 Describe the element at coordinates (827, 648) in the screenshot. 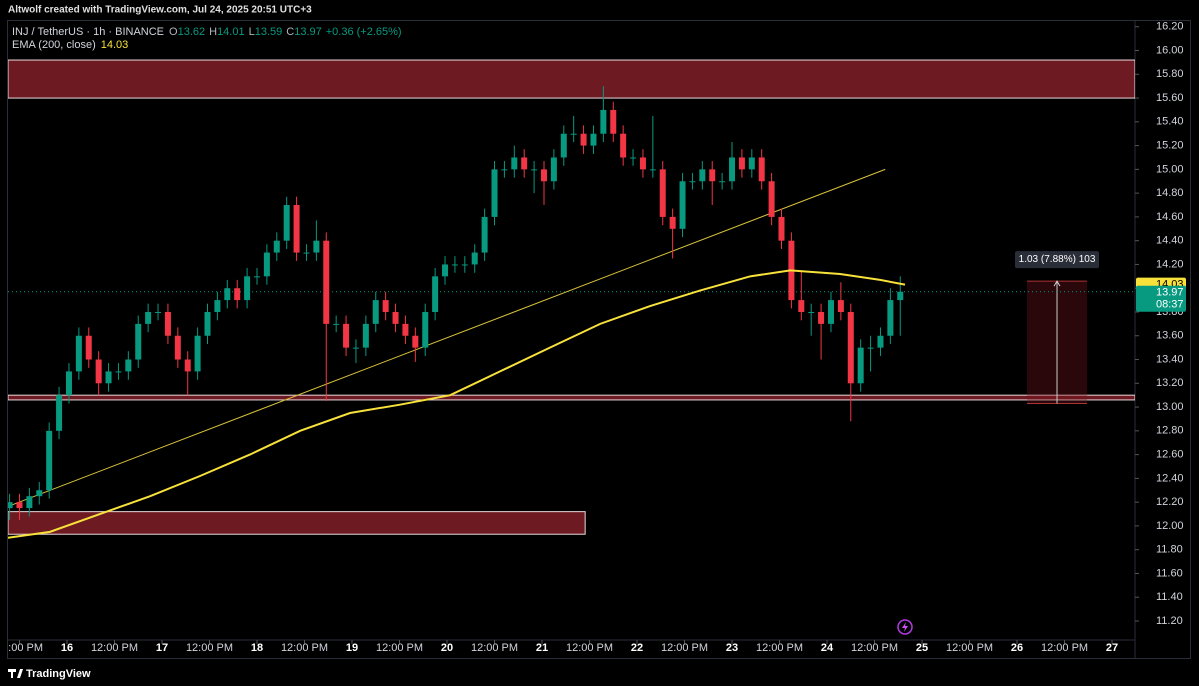

I see `x-tick-label: 24` at that location.